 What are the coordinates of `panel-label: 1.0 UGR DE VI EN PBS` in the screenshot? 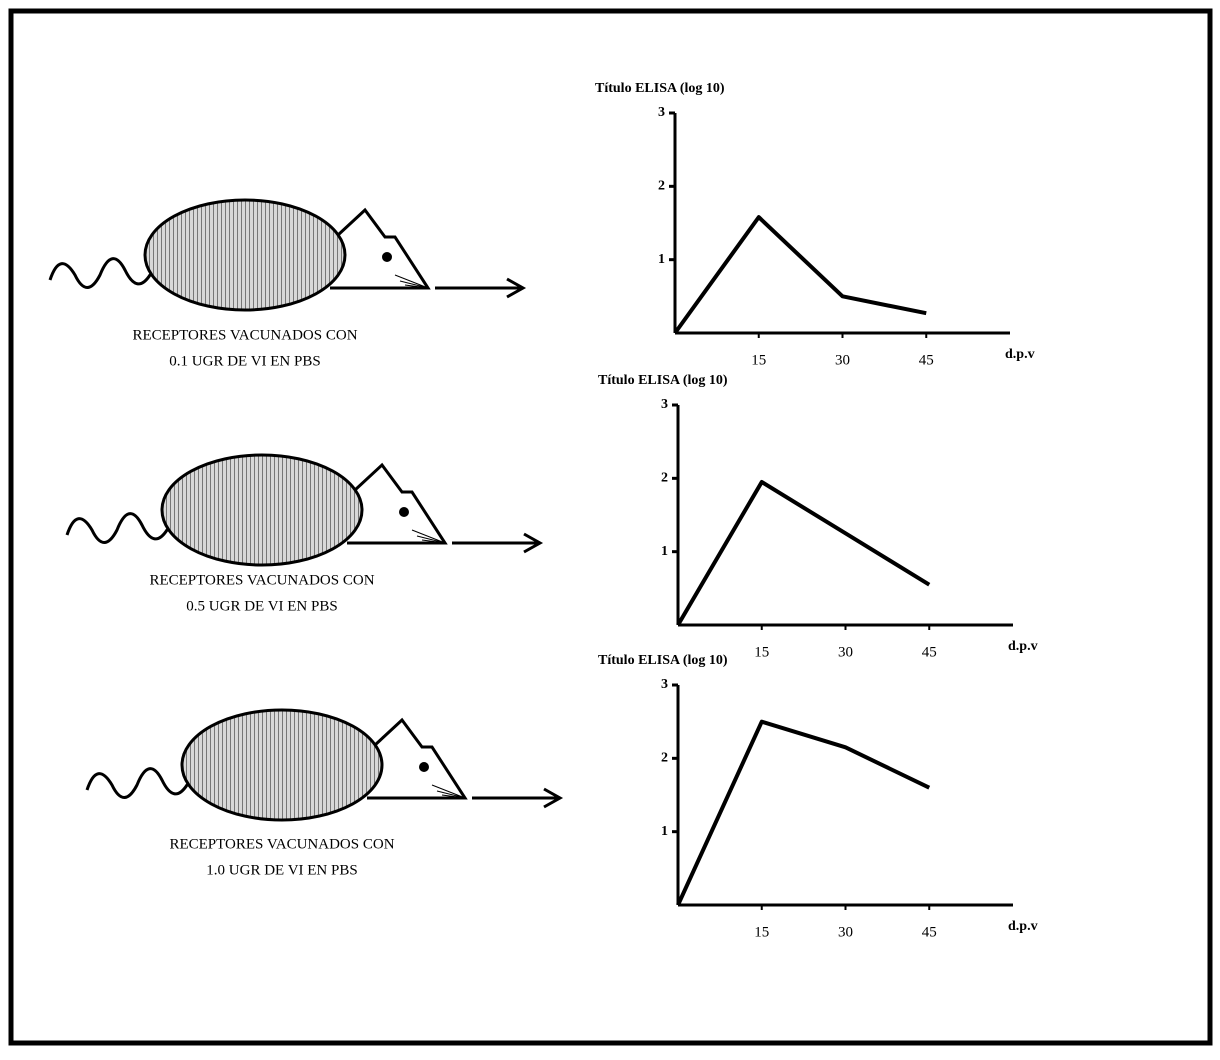 It's located at (281, 870).